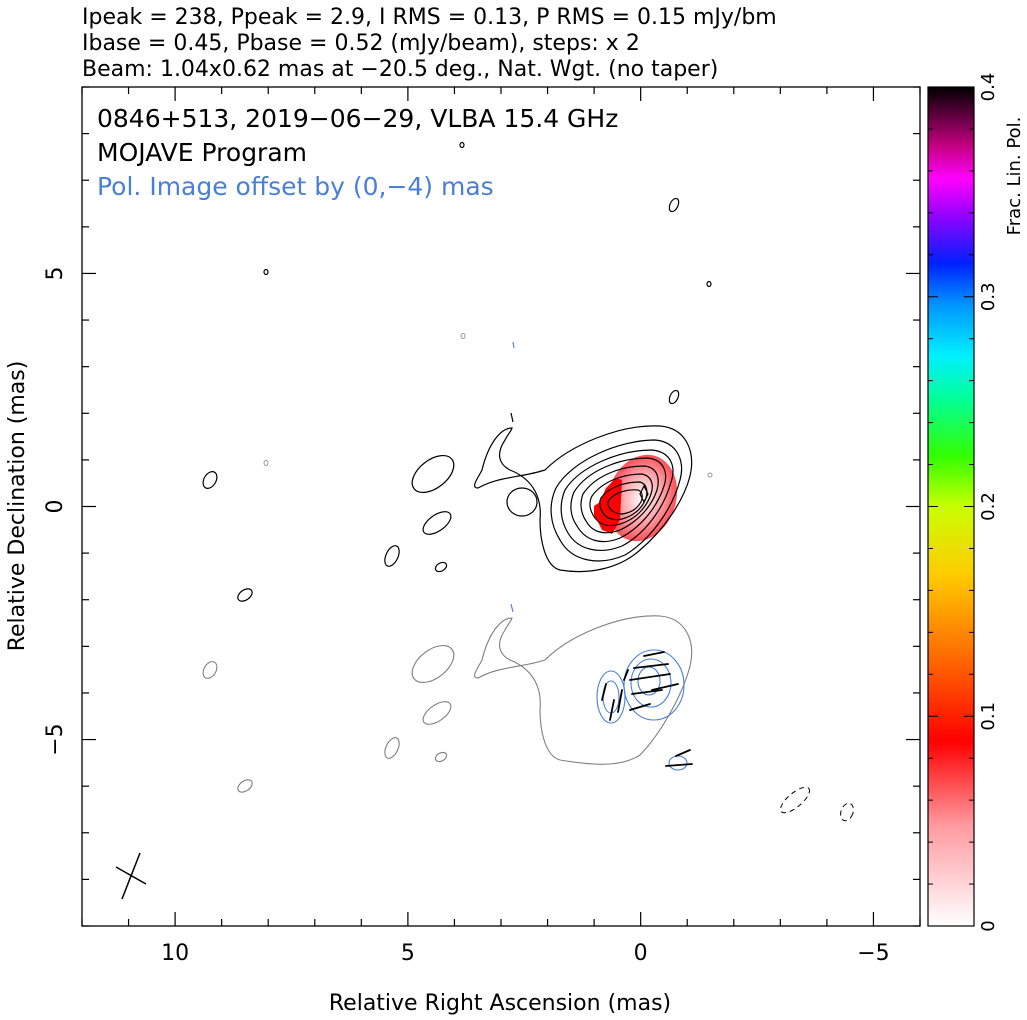  I want to click on x-tick-label: 10, so click(175, 953).